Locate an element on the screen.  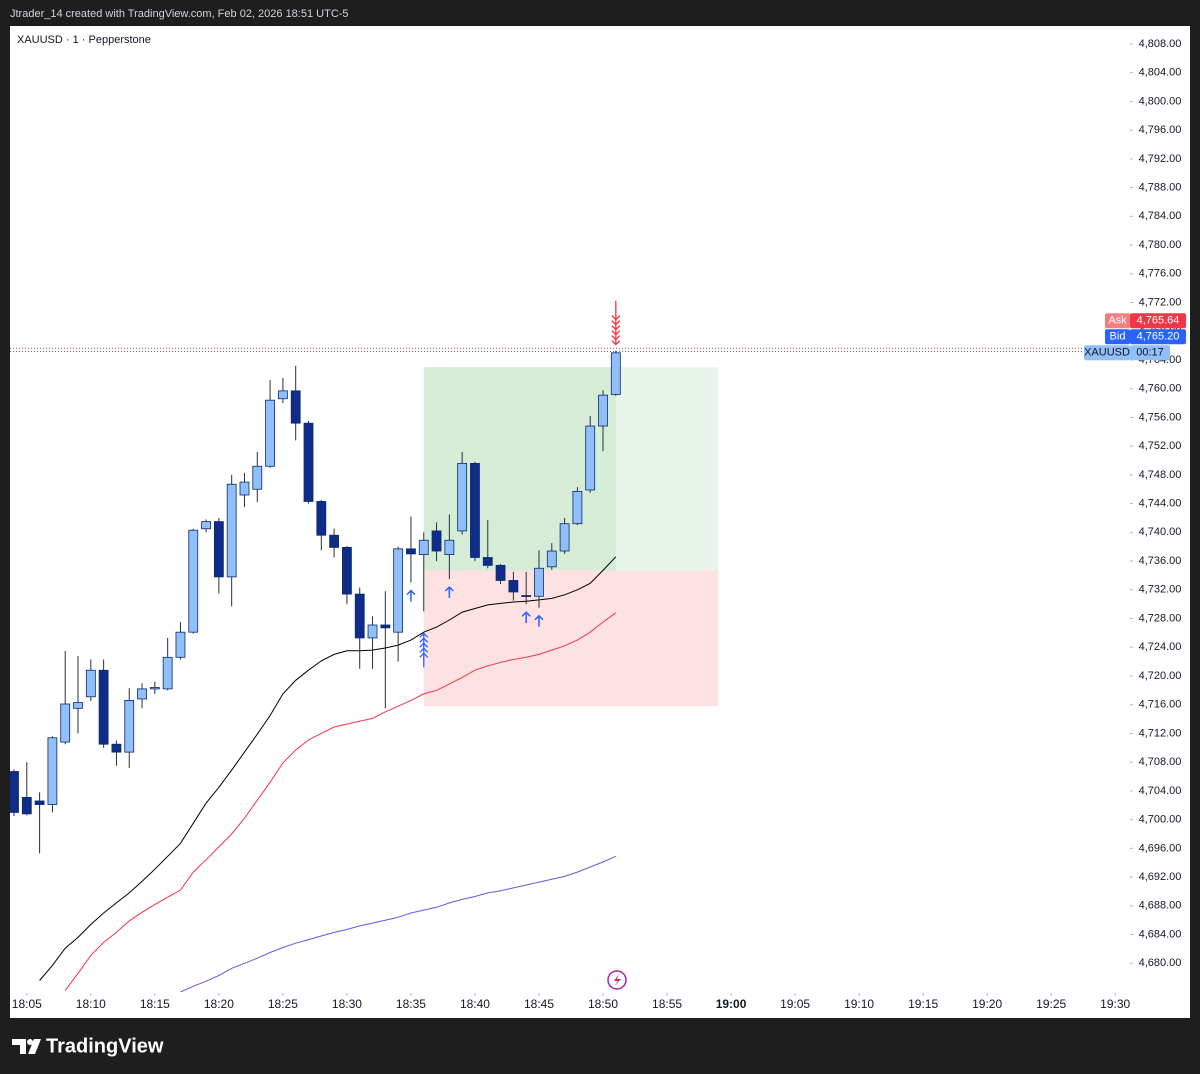
last-symbol: XAUUSD is located at coordinates (1107, 353).